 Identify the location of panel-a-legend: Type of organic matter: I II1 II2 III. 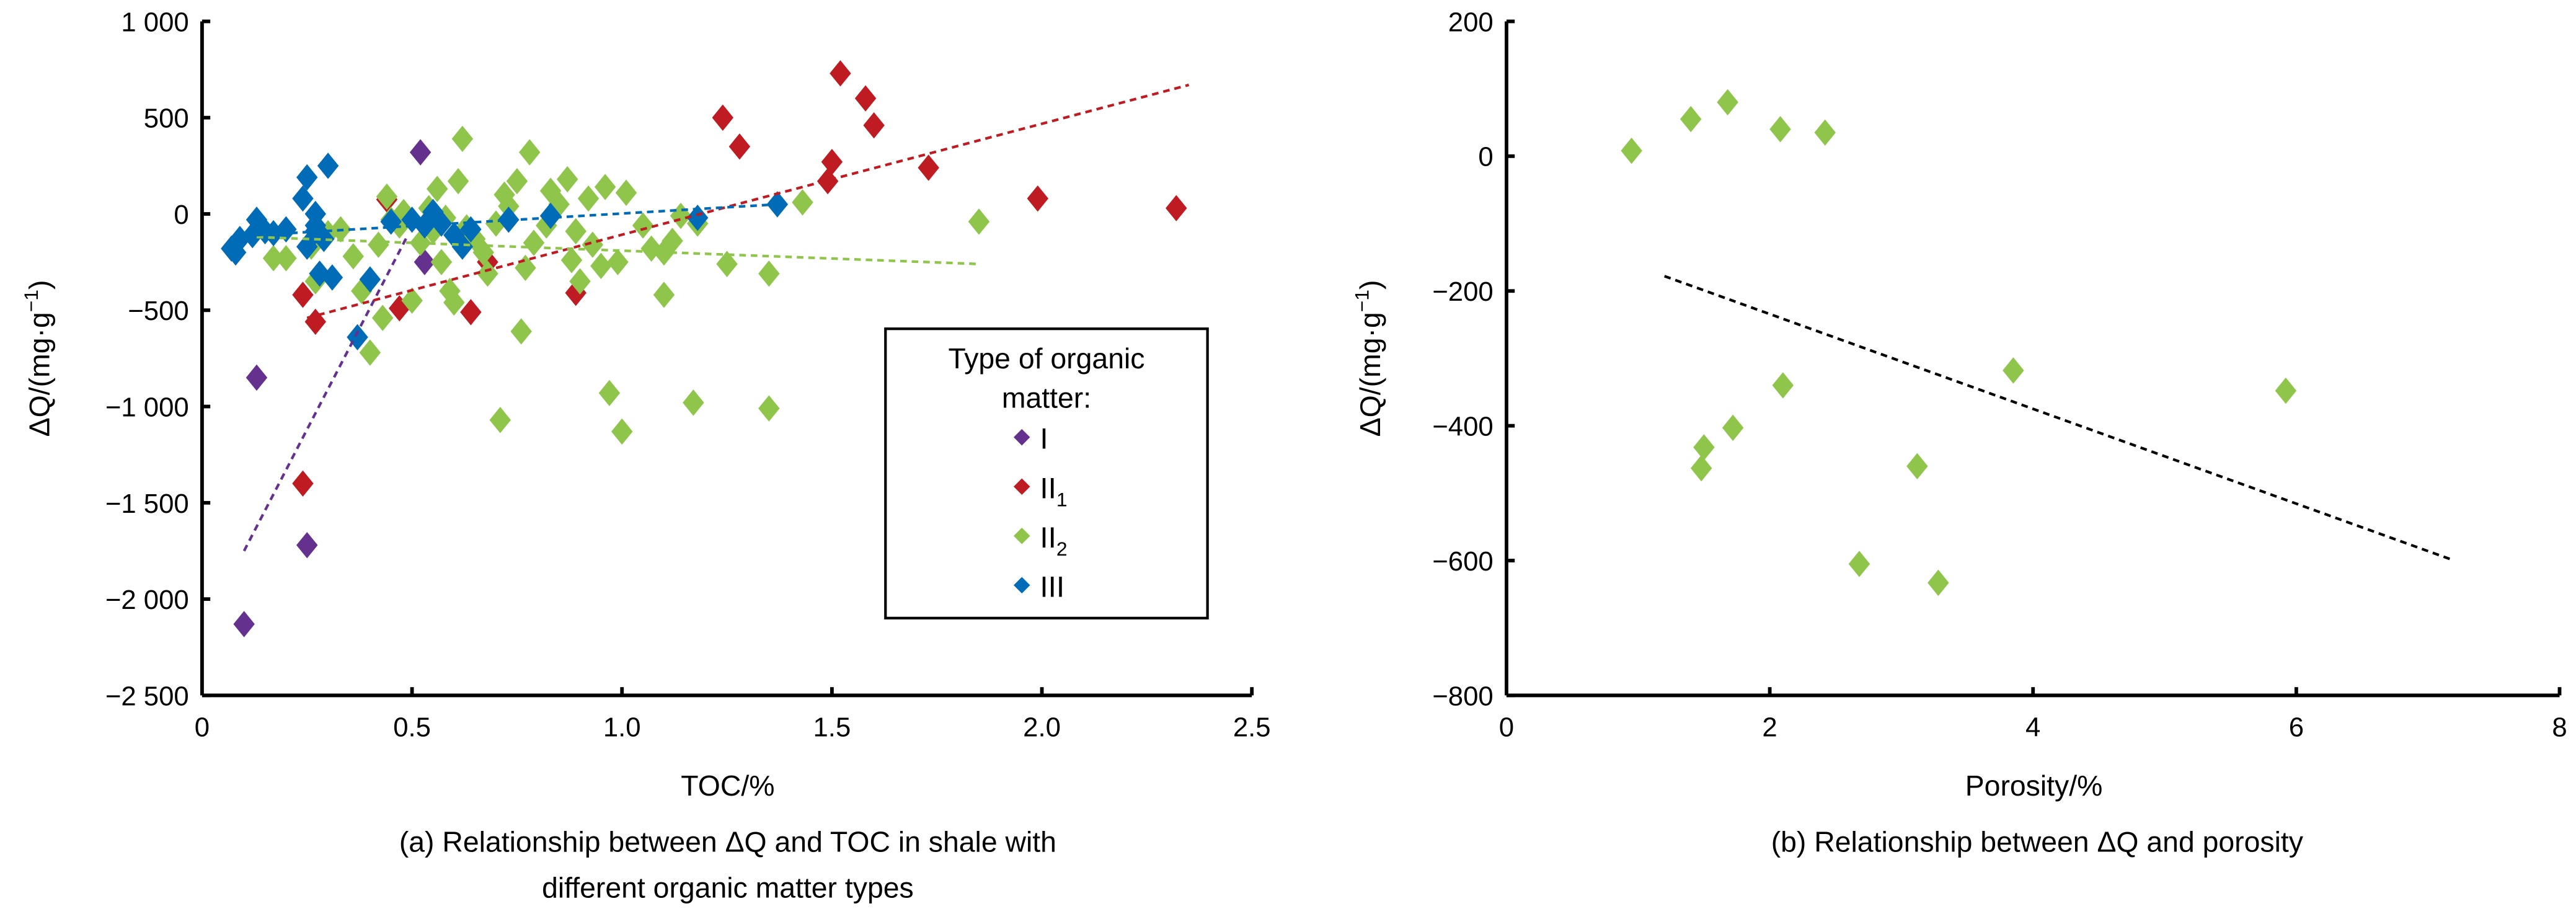
(1046, 473).